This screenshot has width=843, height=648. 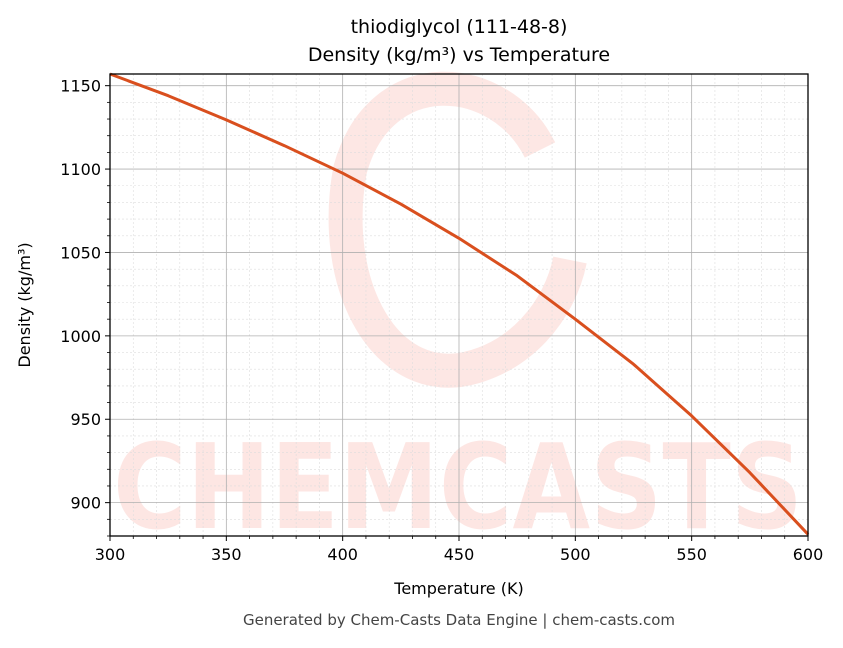 What do you see at coordinates (808, 554) in the screenshot?
I see `x-tick-label: 600` at bounding box center [808, 554].